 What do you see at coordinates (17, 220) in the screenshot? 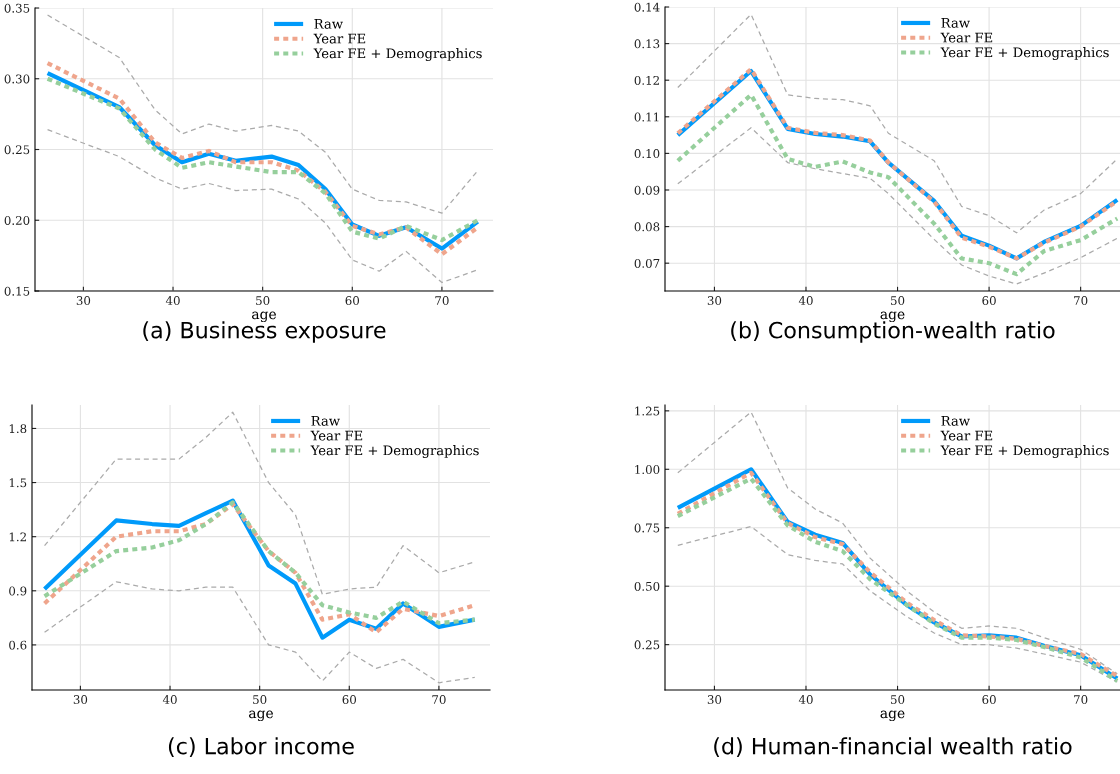
I see `y-tick-label: 0.20` at bounding box center [17, 220].